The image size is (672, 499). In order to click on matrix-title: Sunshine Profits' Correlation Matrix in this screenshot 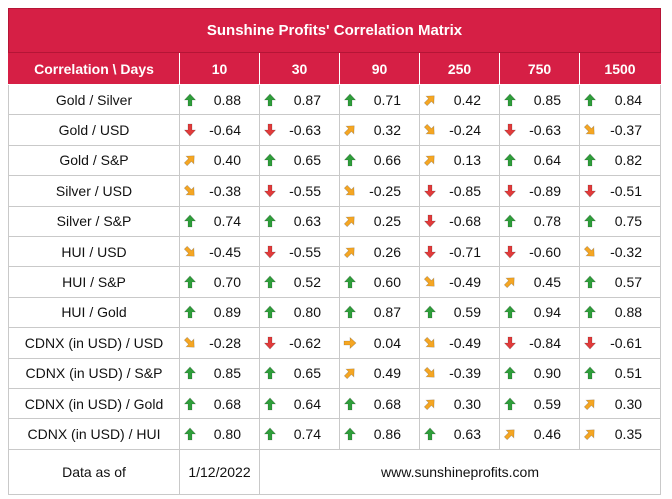, I will do `click(334, 30)`.